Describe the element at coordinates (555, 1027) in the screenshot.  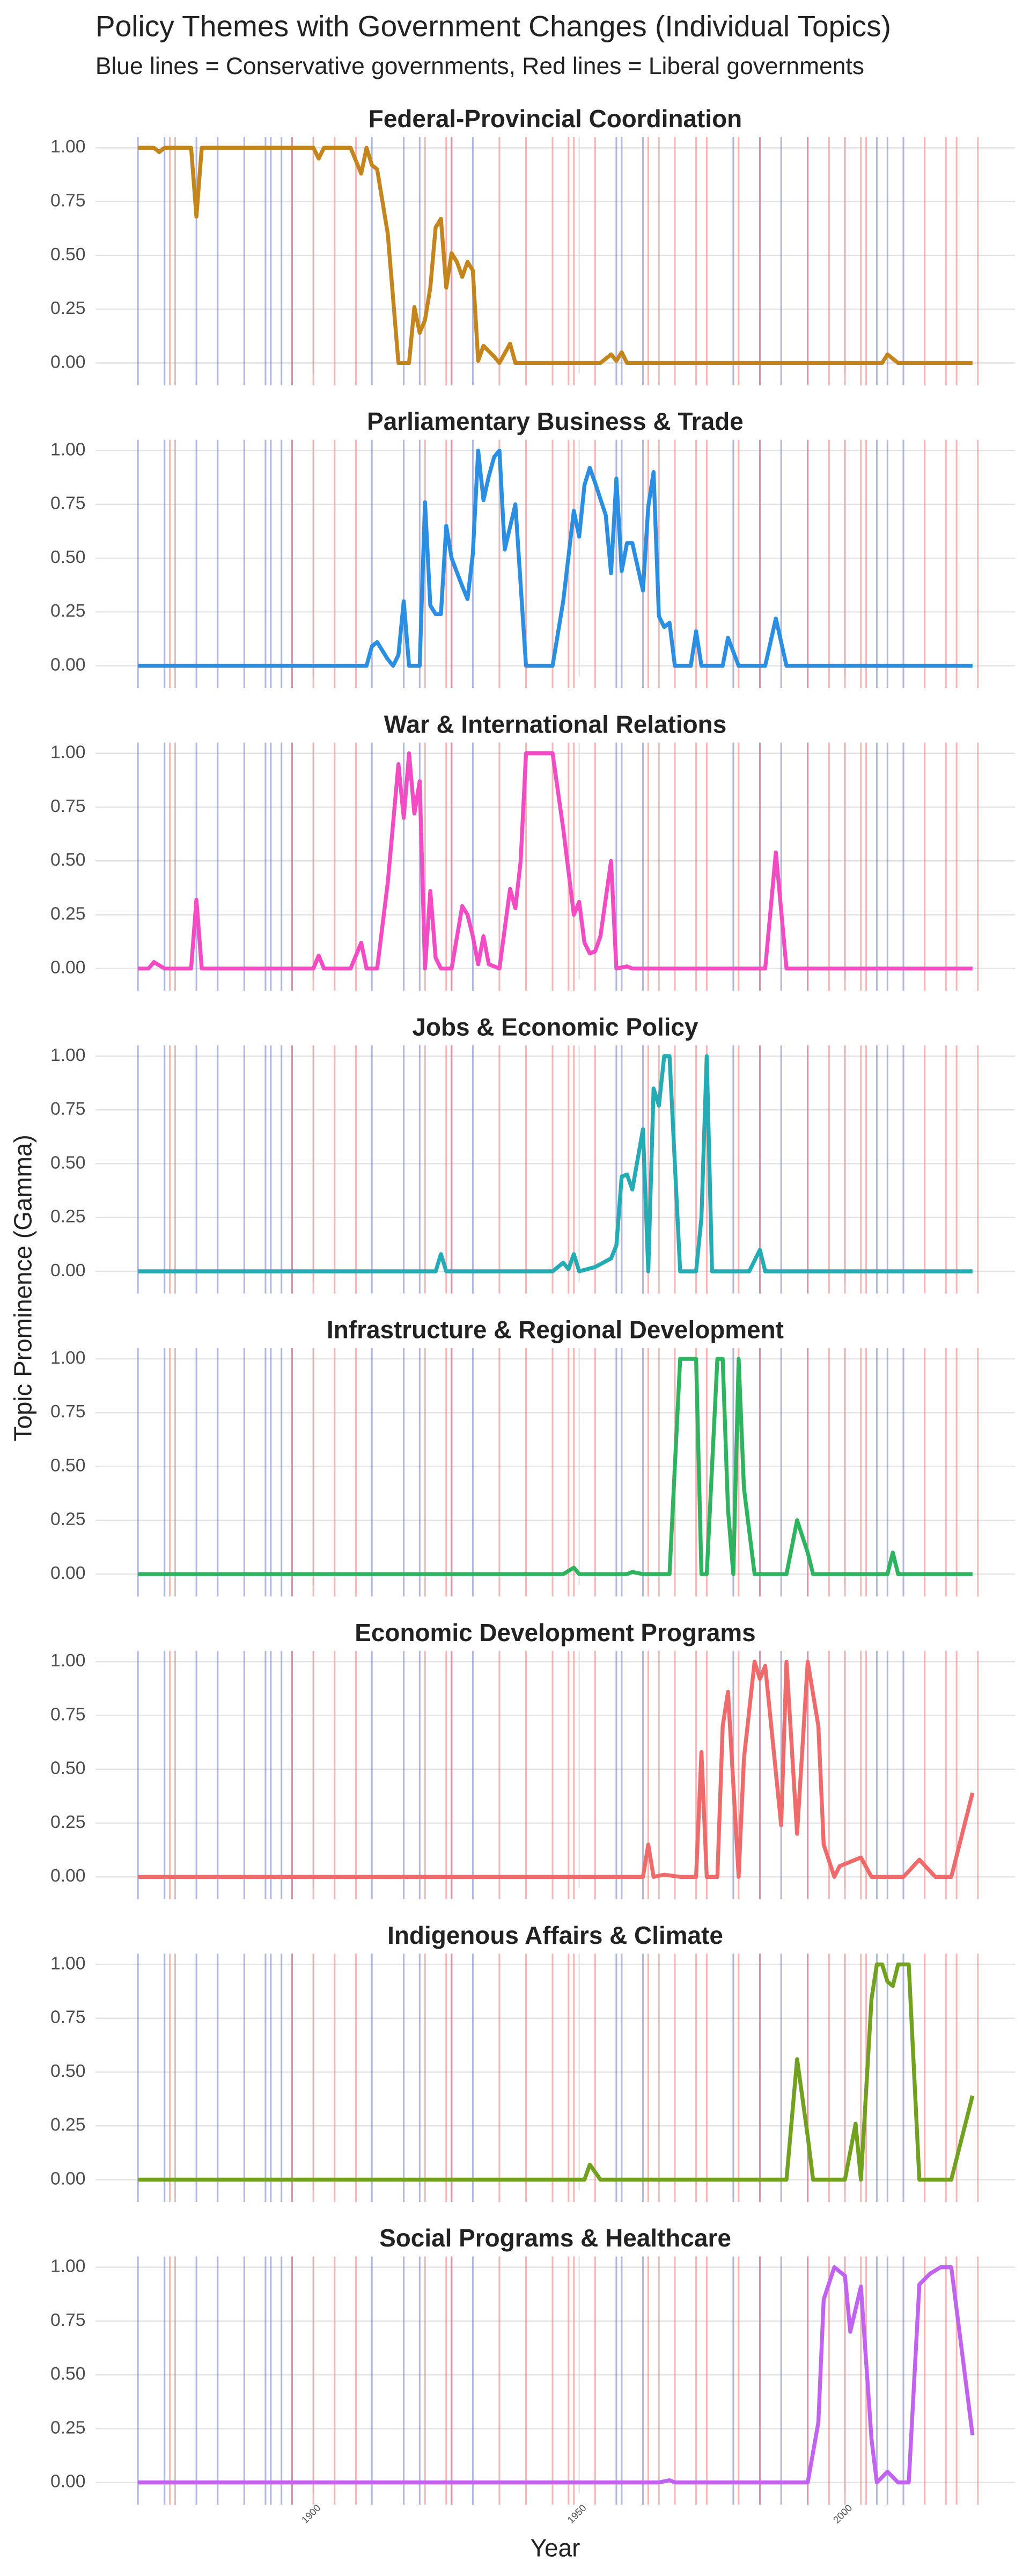
I see `panel-title: Jobs & Economic Policy` at that location.